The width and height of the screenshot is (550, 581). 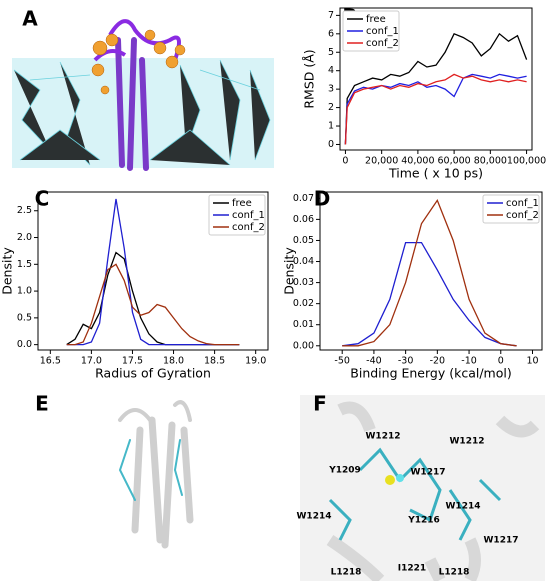 What do you see at coordinates (24, 237) in the screenshot?
I see `y-tick-label: 2.0` at bounding box center [24, 237].